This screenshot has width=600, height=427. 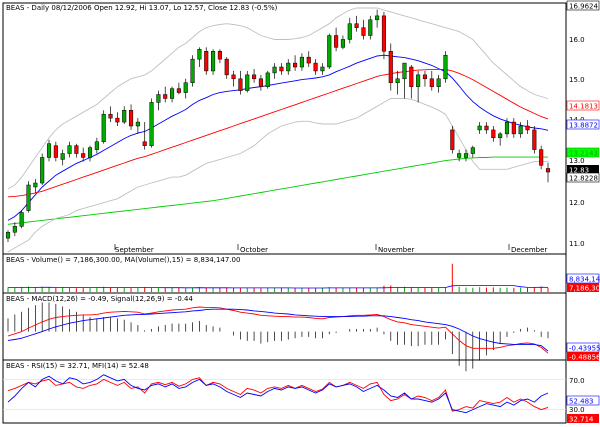 I want to click on price-tick-12: 12.0, so click(x=577, y=203).